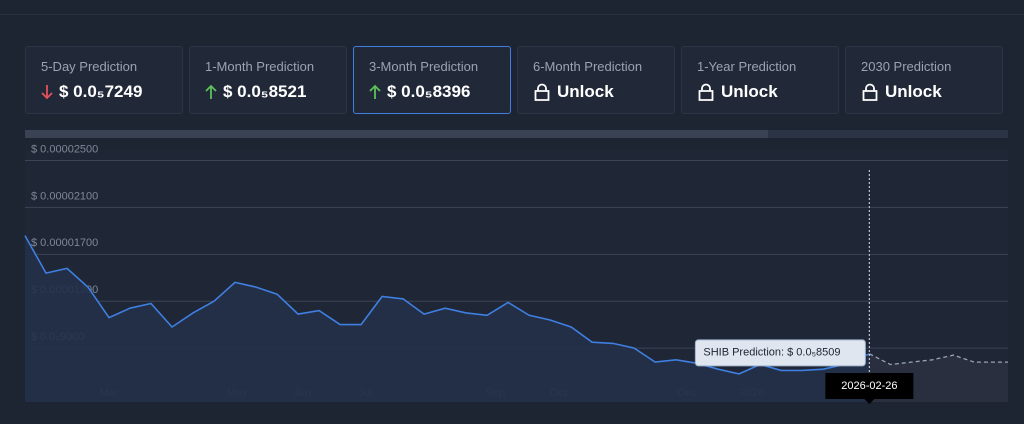 This screenshot has height=424, width=1024. I want to click on x-tick-label: Jun, so click(302, 393).